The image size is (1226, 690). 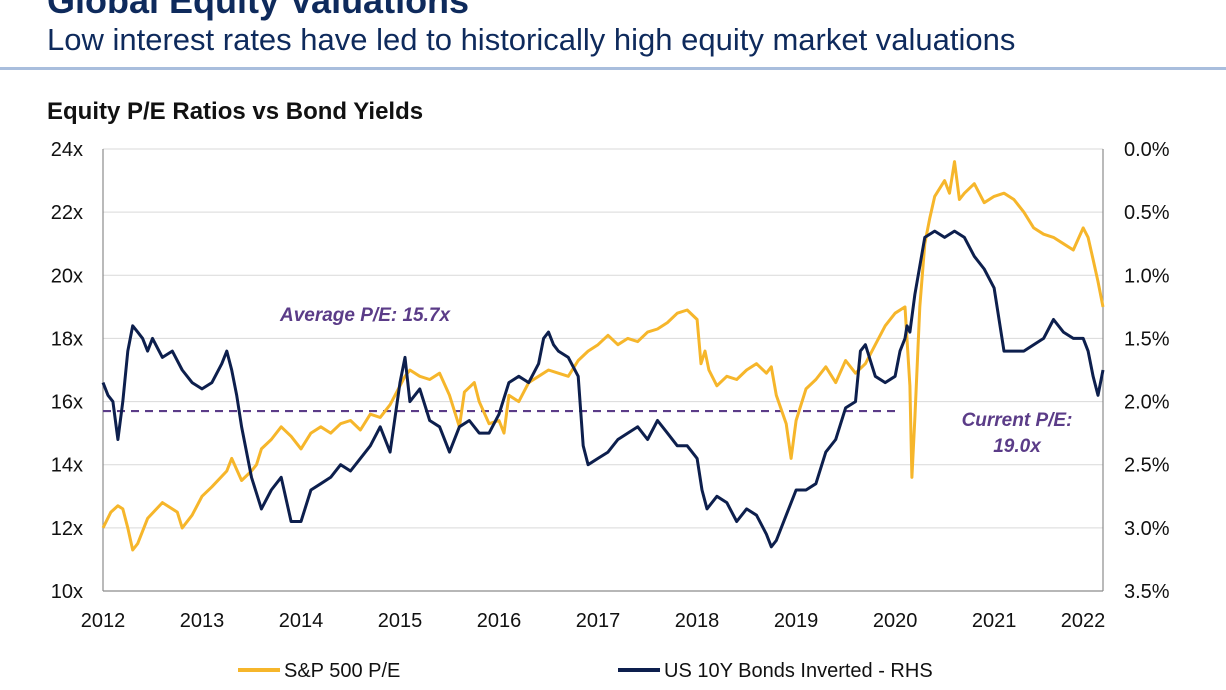 What do you see at coordinates (67, 150) in the screenshot?
I see `y-left-tick-label: 24x` at bounding box center [67, 150].